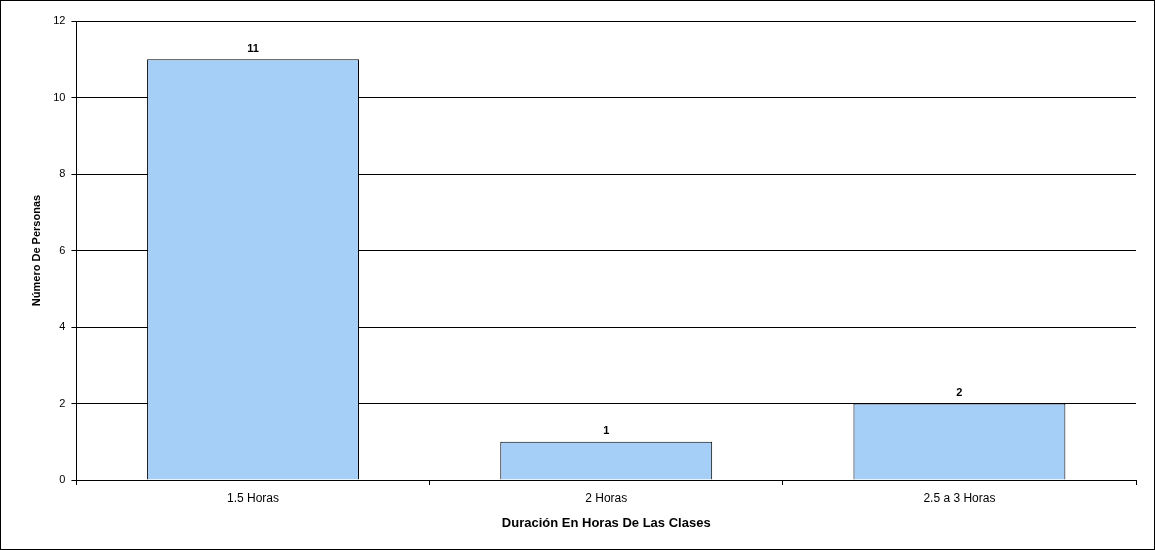 The image size is (1155, 550). I want to click on data-label: 11, so click(253, 47).